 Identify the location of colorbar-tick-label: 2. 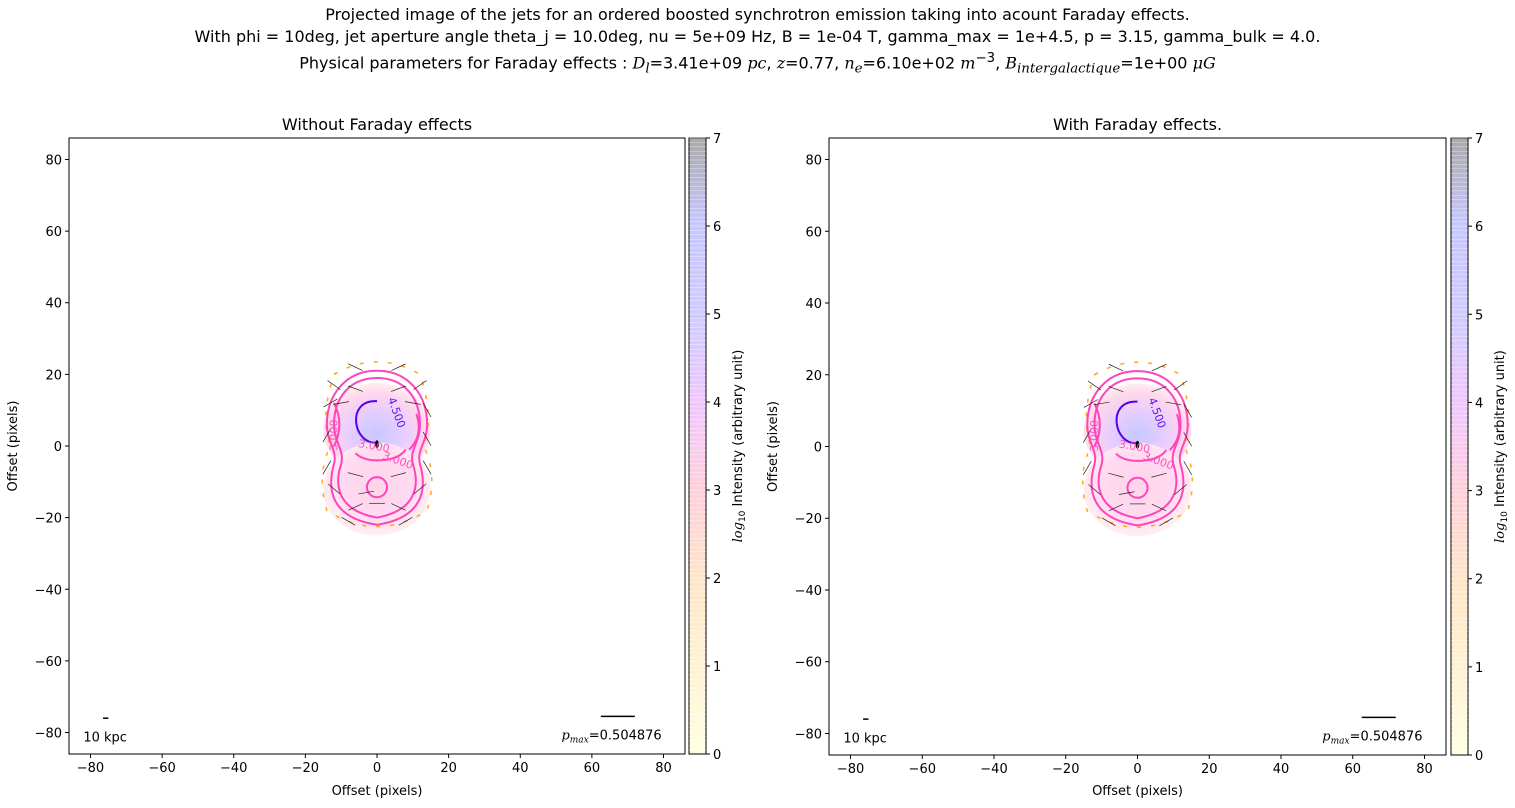
(1479, 580).